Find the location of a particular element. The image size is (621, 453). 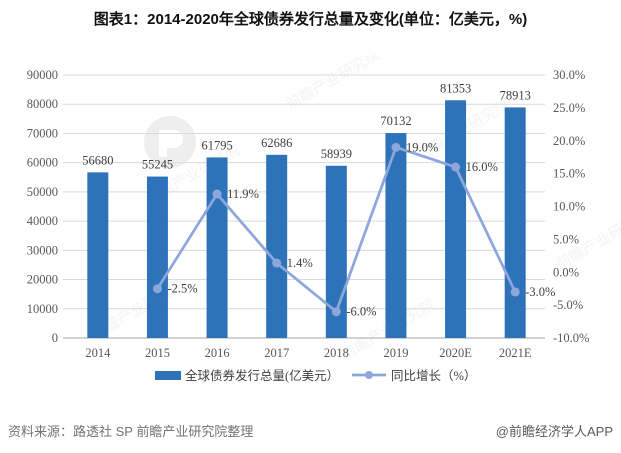

right-axis-tick: 15.0% is located at coordinates (569, 174).